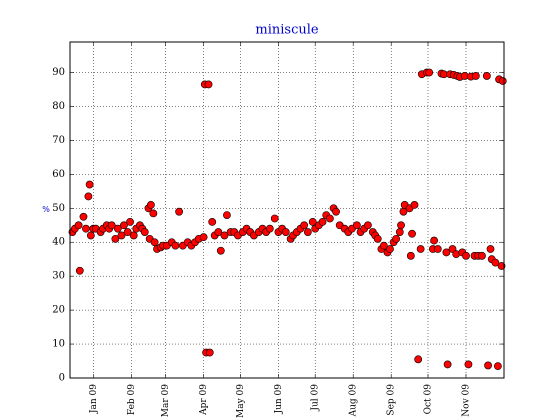 The image size is (560, 420). I want to click on x-tick-label: Jan 09, so click(94, 399).